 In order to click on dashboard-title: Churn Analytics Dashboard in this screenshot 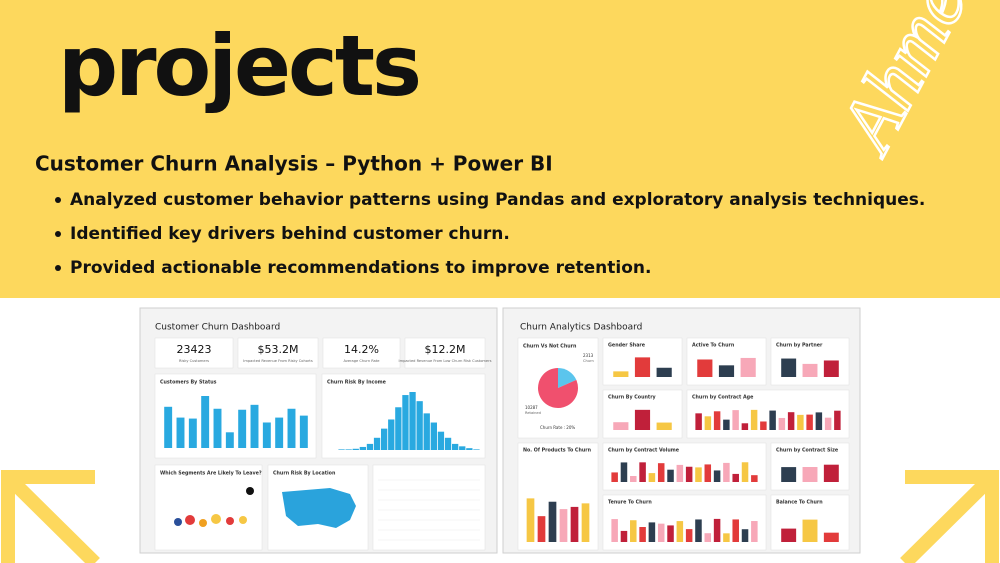, I will do `click(581, 328)`.